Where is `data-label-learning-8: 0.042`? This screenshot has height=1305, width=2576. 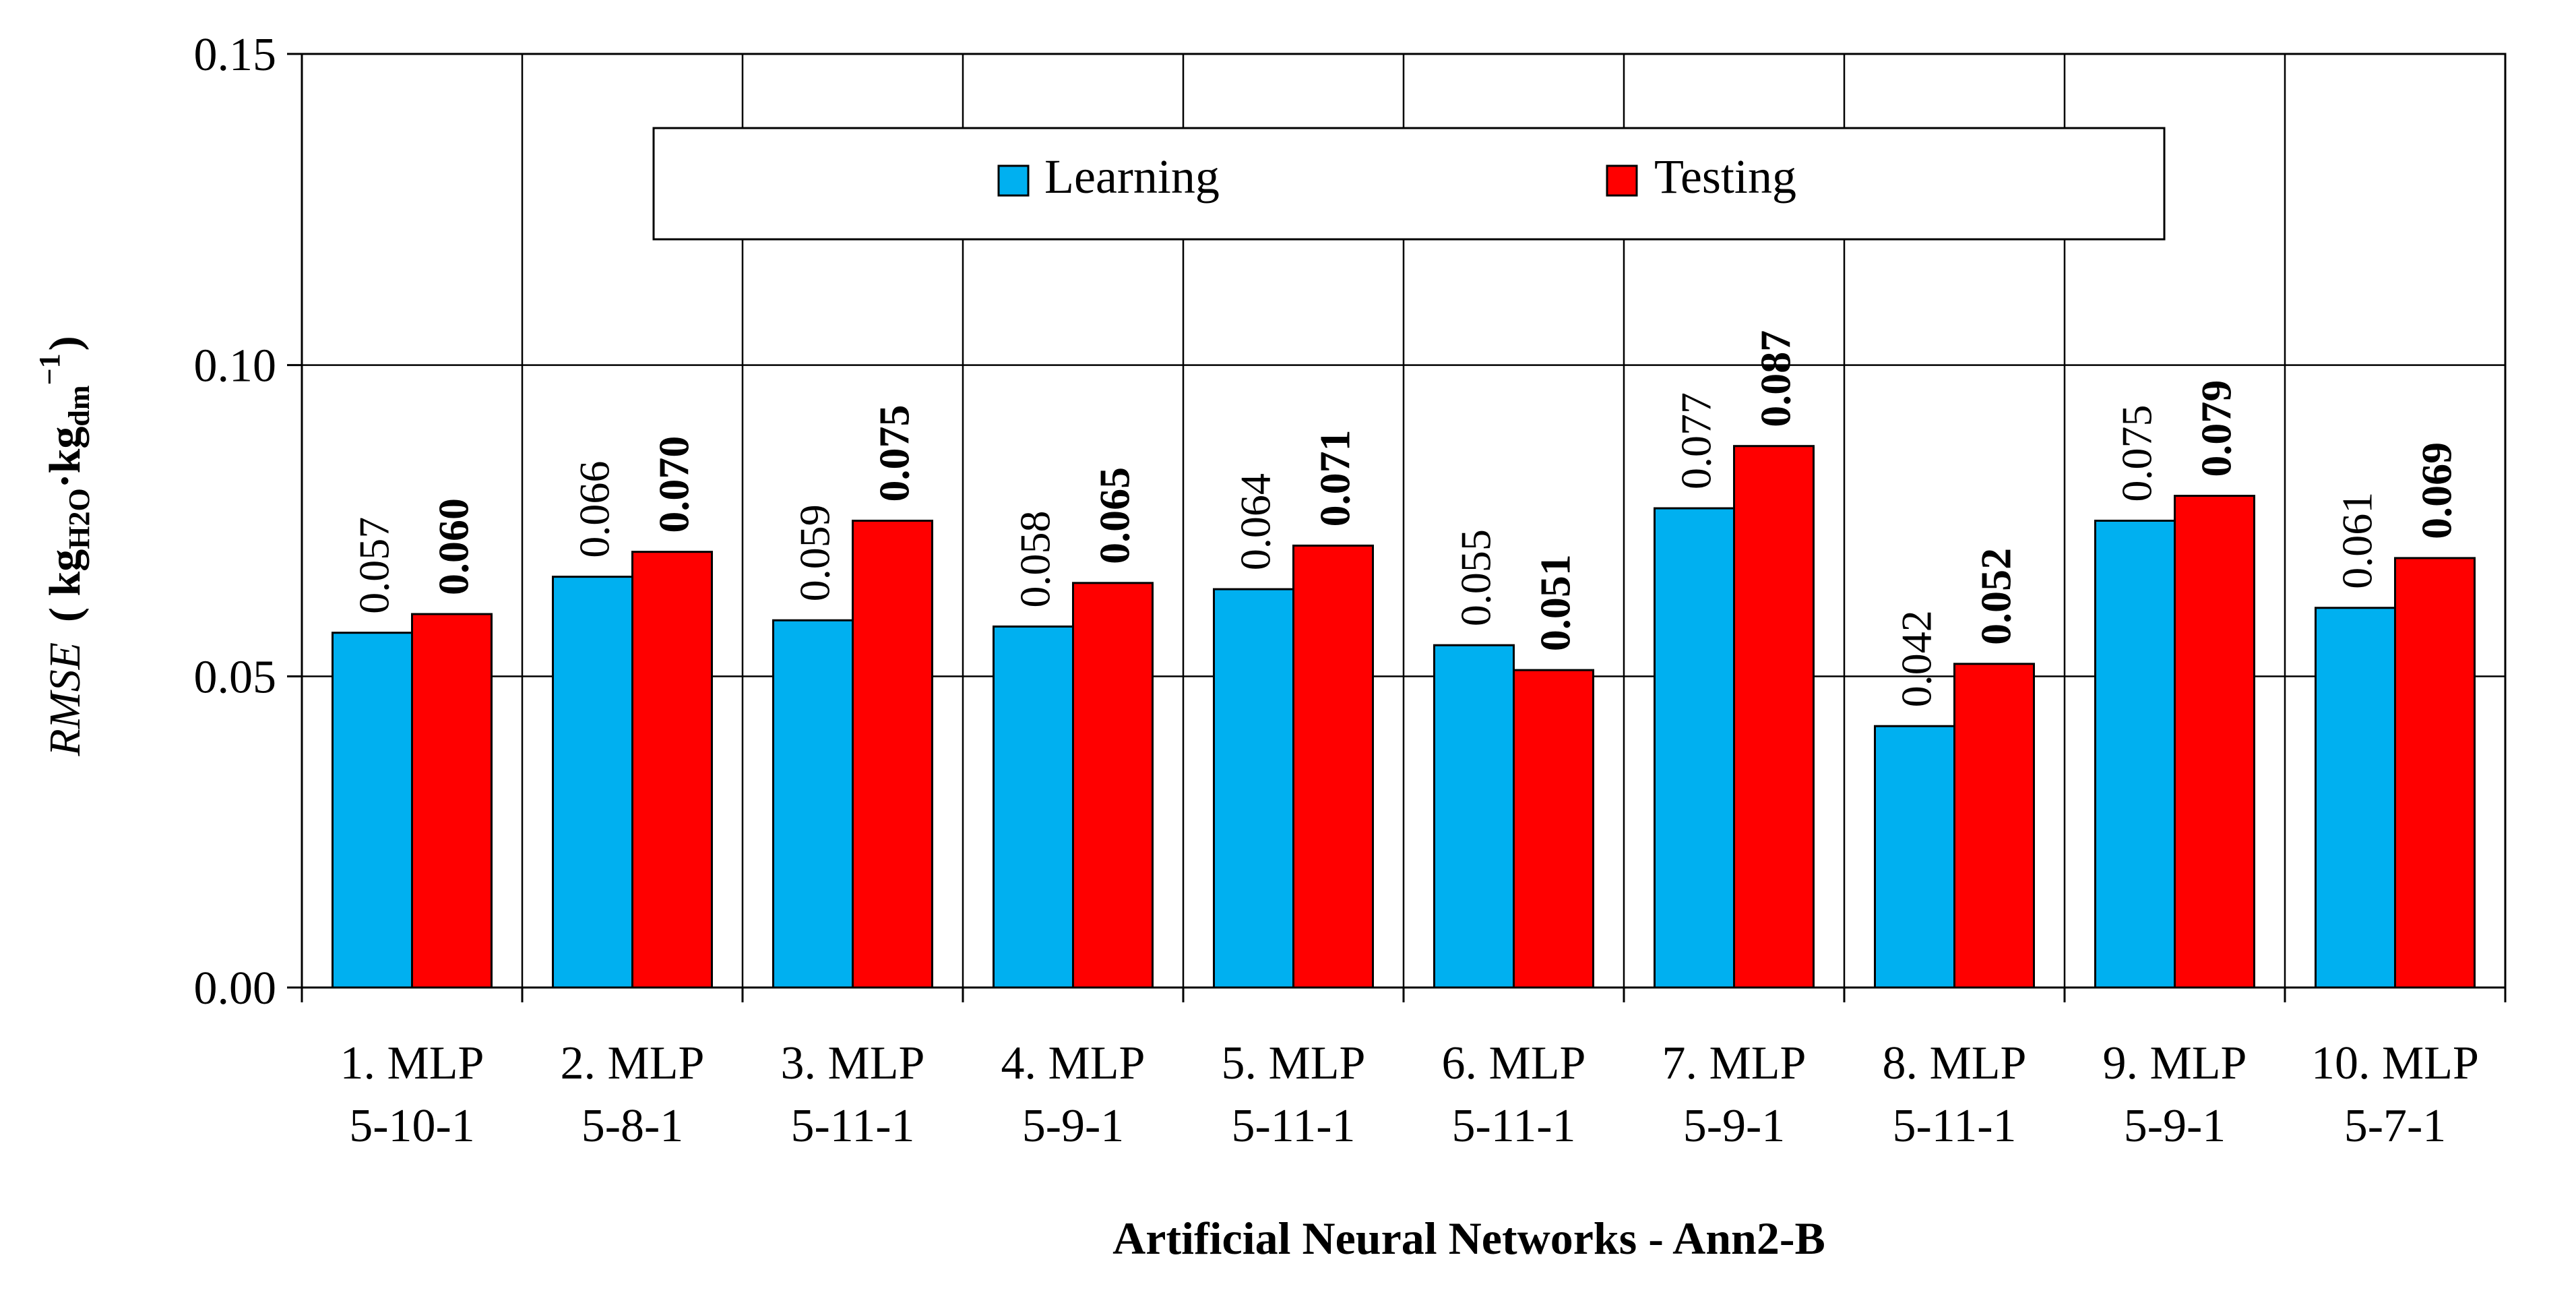
data-label-learning-8: 0.042 is located at coordinates (1917, 658).